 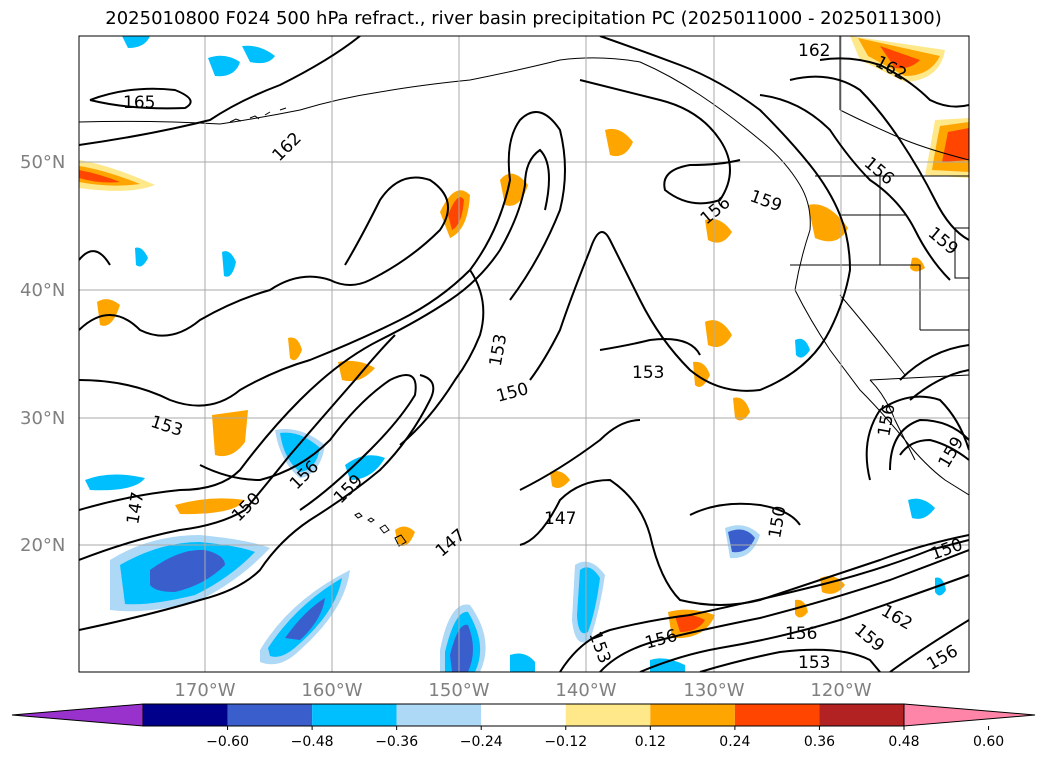 What do you see at coordinates (565, 742) in the screenshot?
I see `colorbar-tick-label: −0.12` at bounding box center [565, 742].